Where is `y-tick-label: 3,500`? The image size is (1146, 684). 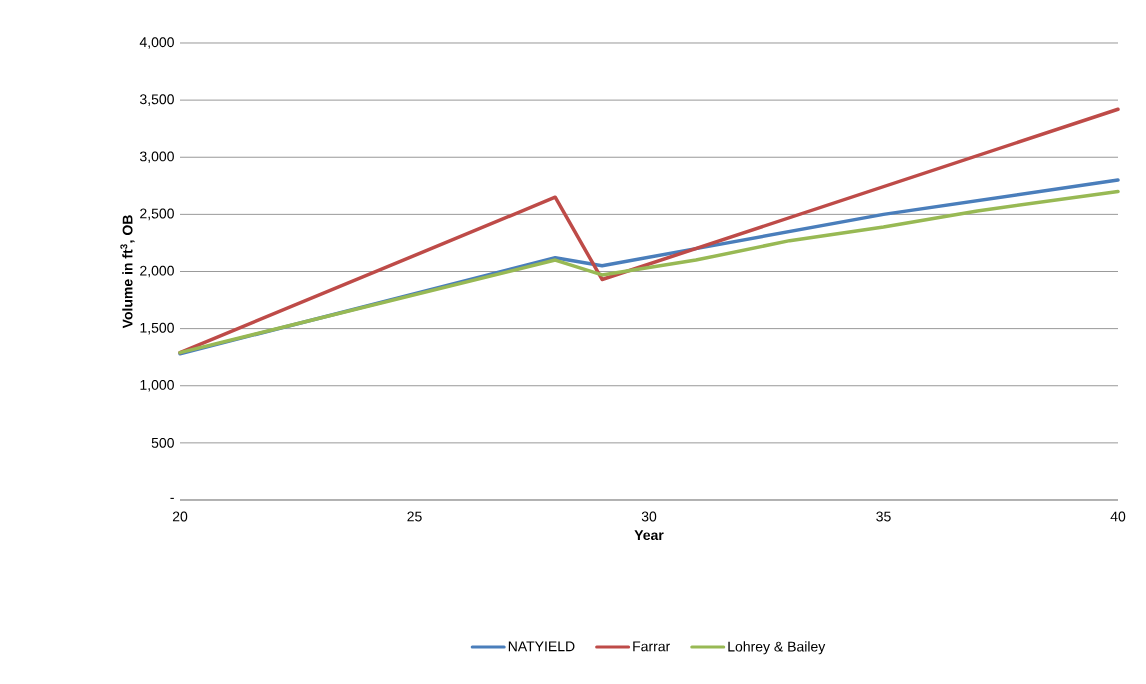
y-tick-label: 3,500 is located at coordinates (156, 100).